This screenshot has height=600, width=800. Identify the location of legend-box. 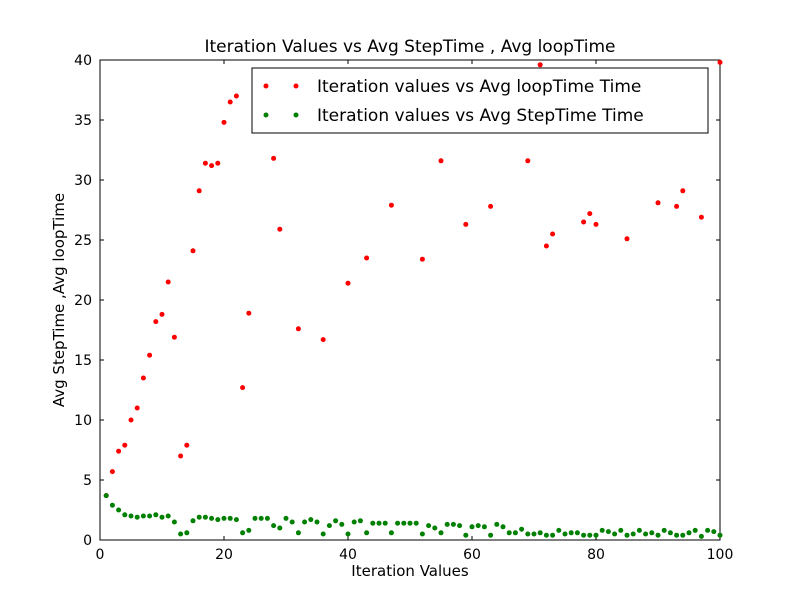
(480, 100).